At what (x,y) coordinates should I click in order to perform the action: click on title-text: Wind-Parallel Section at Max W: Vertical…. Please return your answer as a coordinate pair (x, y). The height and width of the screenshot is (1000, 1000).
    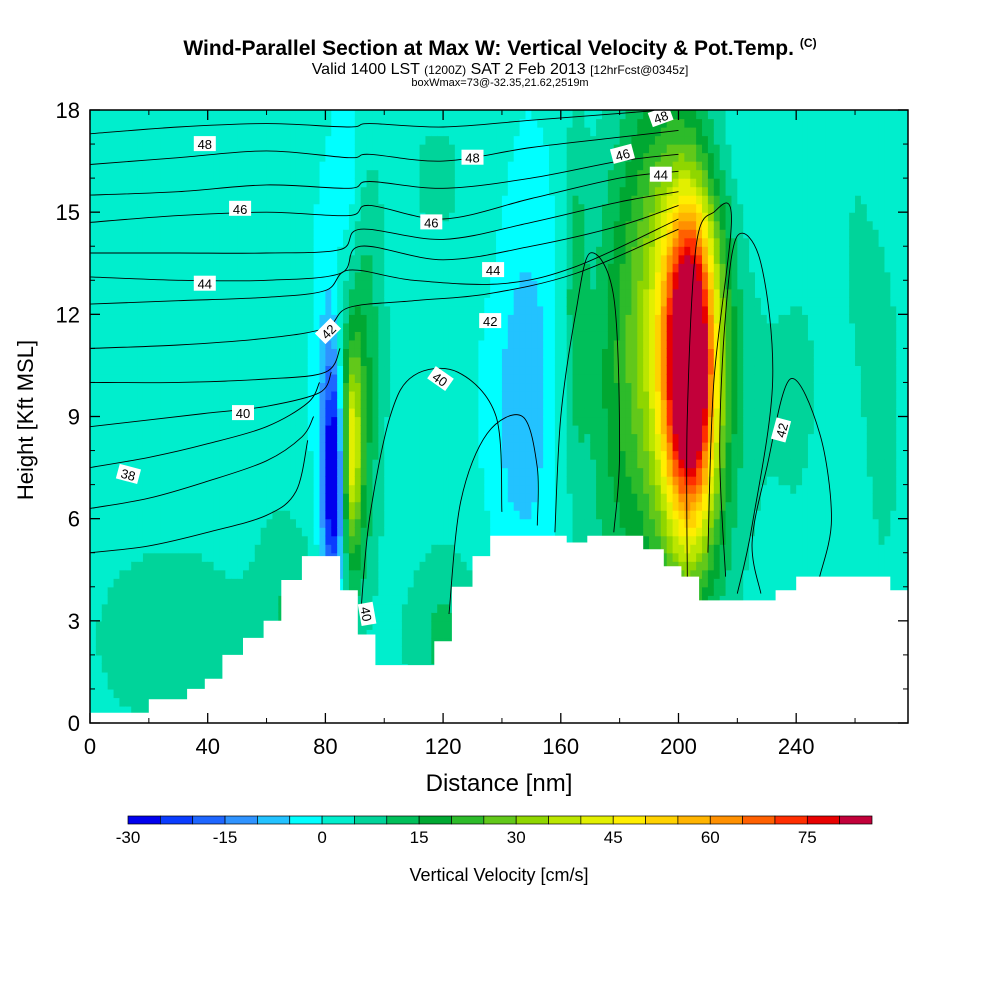
    Looking at the image, I should click on (488, 48).